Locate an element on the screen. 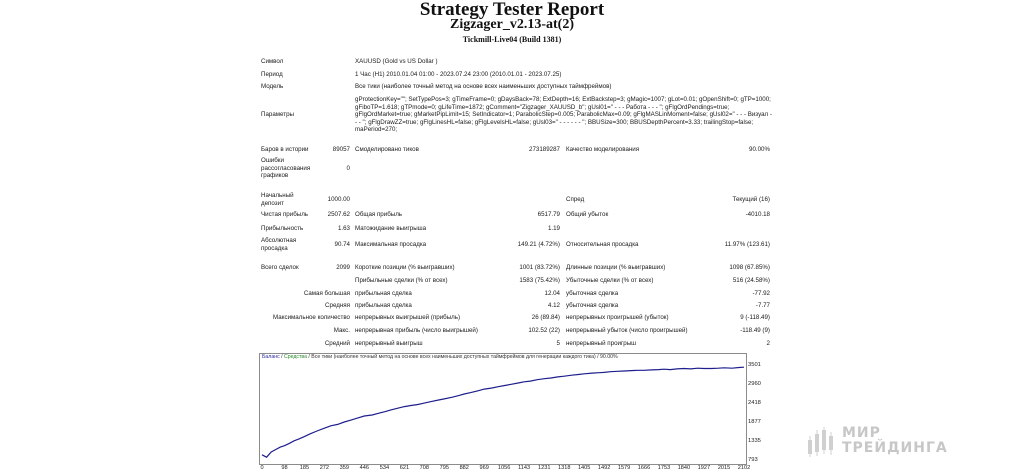 Image resolution: width=1024 pixels, height=473 pixels. x-tick-label: 1666 is located at coordinates (644, 468).